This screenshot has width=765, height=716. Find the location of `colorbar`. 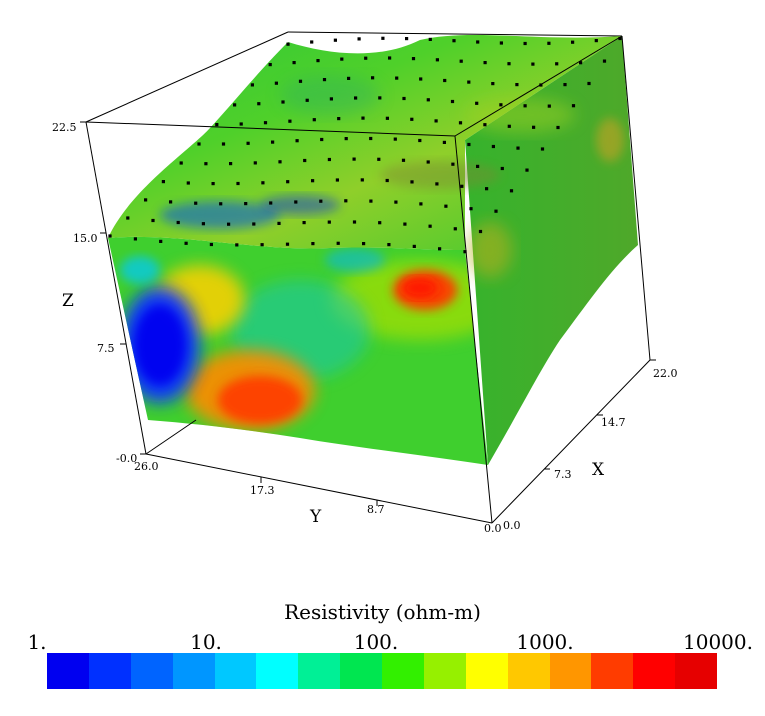

colorbar is located at coordinates (382, 671).